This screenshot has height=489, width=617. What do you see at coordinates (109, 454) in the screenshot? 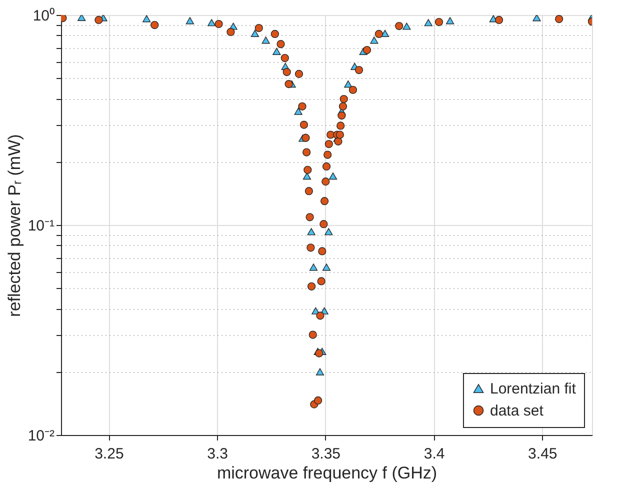
I see `x-tick-label: 3.25` at bounding box center [109, 454].